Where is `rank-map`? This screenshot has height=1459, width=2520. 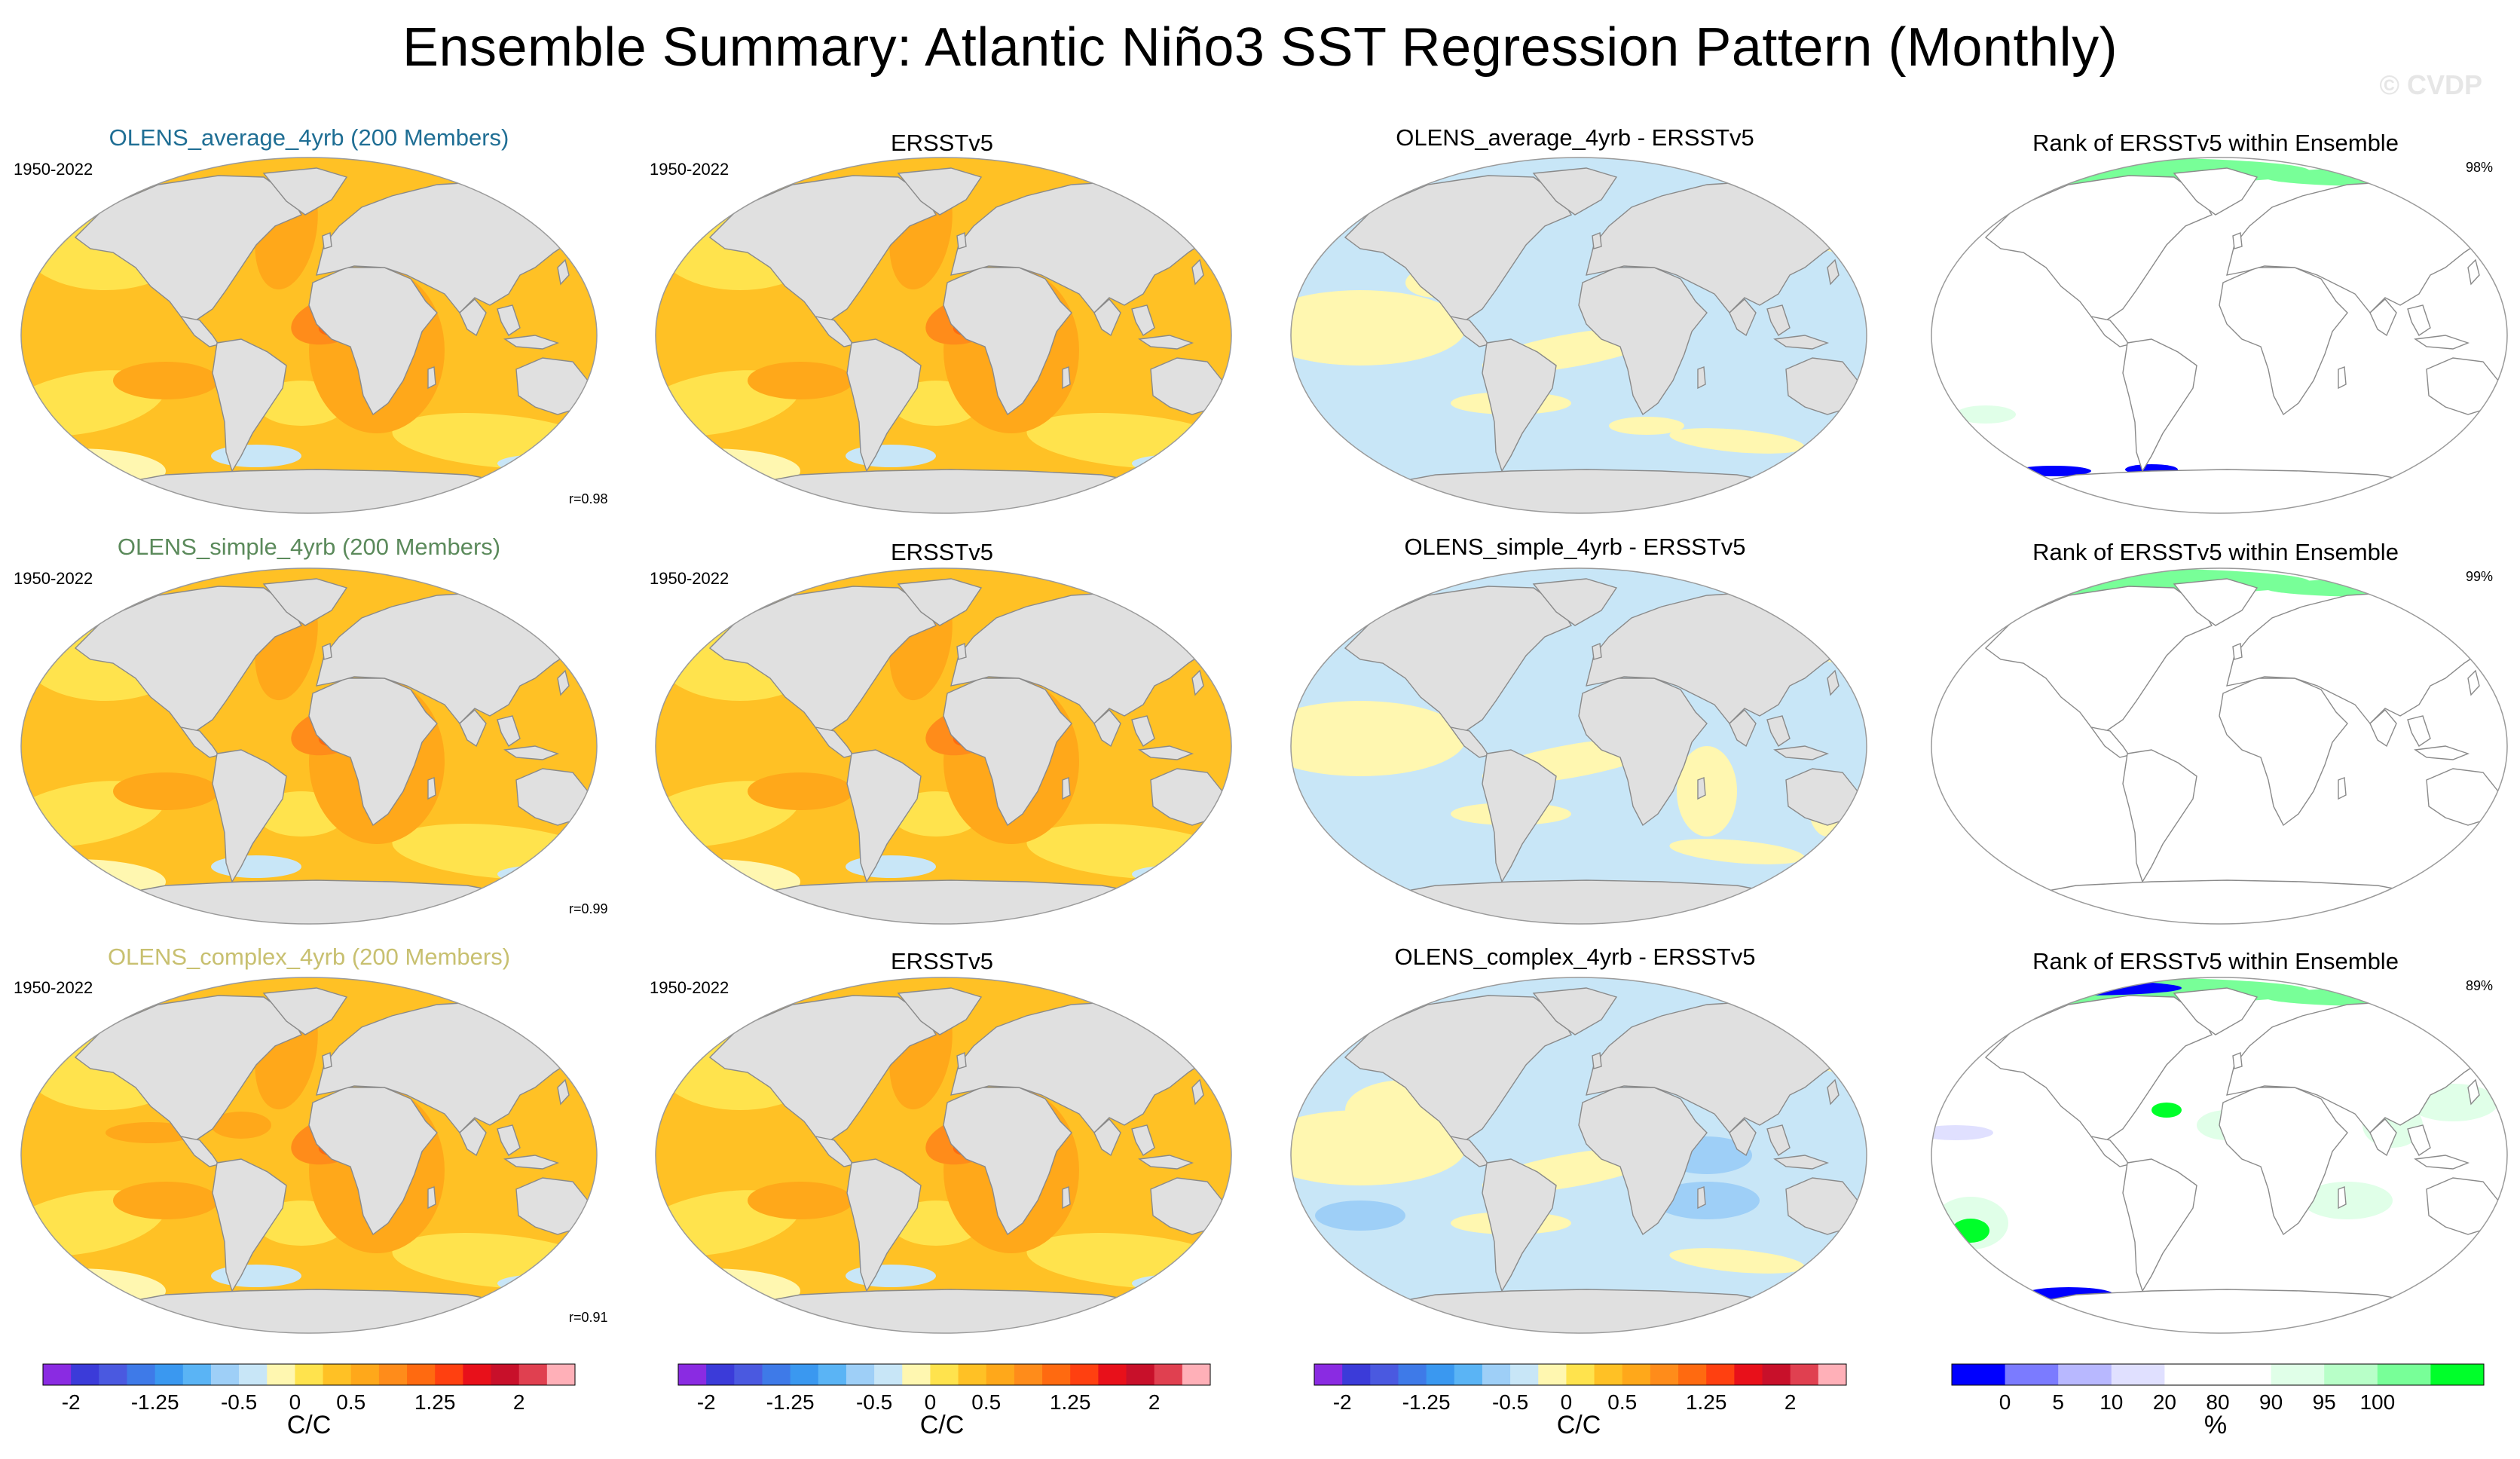 rank-map is located at coordinates (2219, 335).